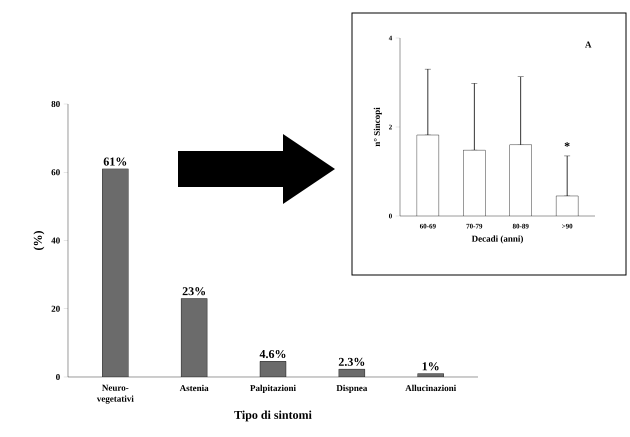  Describe the element at coordinates (430, 366) in the screenshot. I see `data-label: 1%` at that location.